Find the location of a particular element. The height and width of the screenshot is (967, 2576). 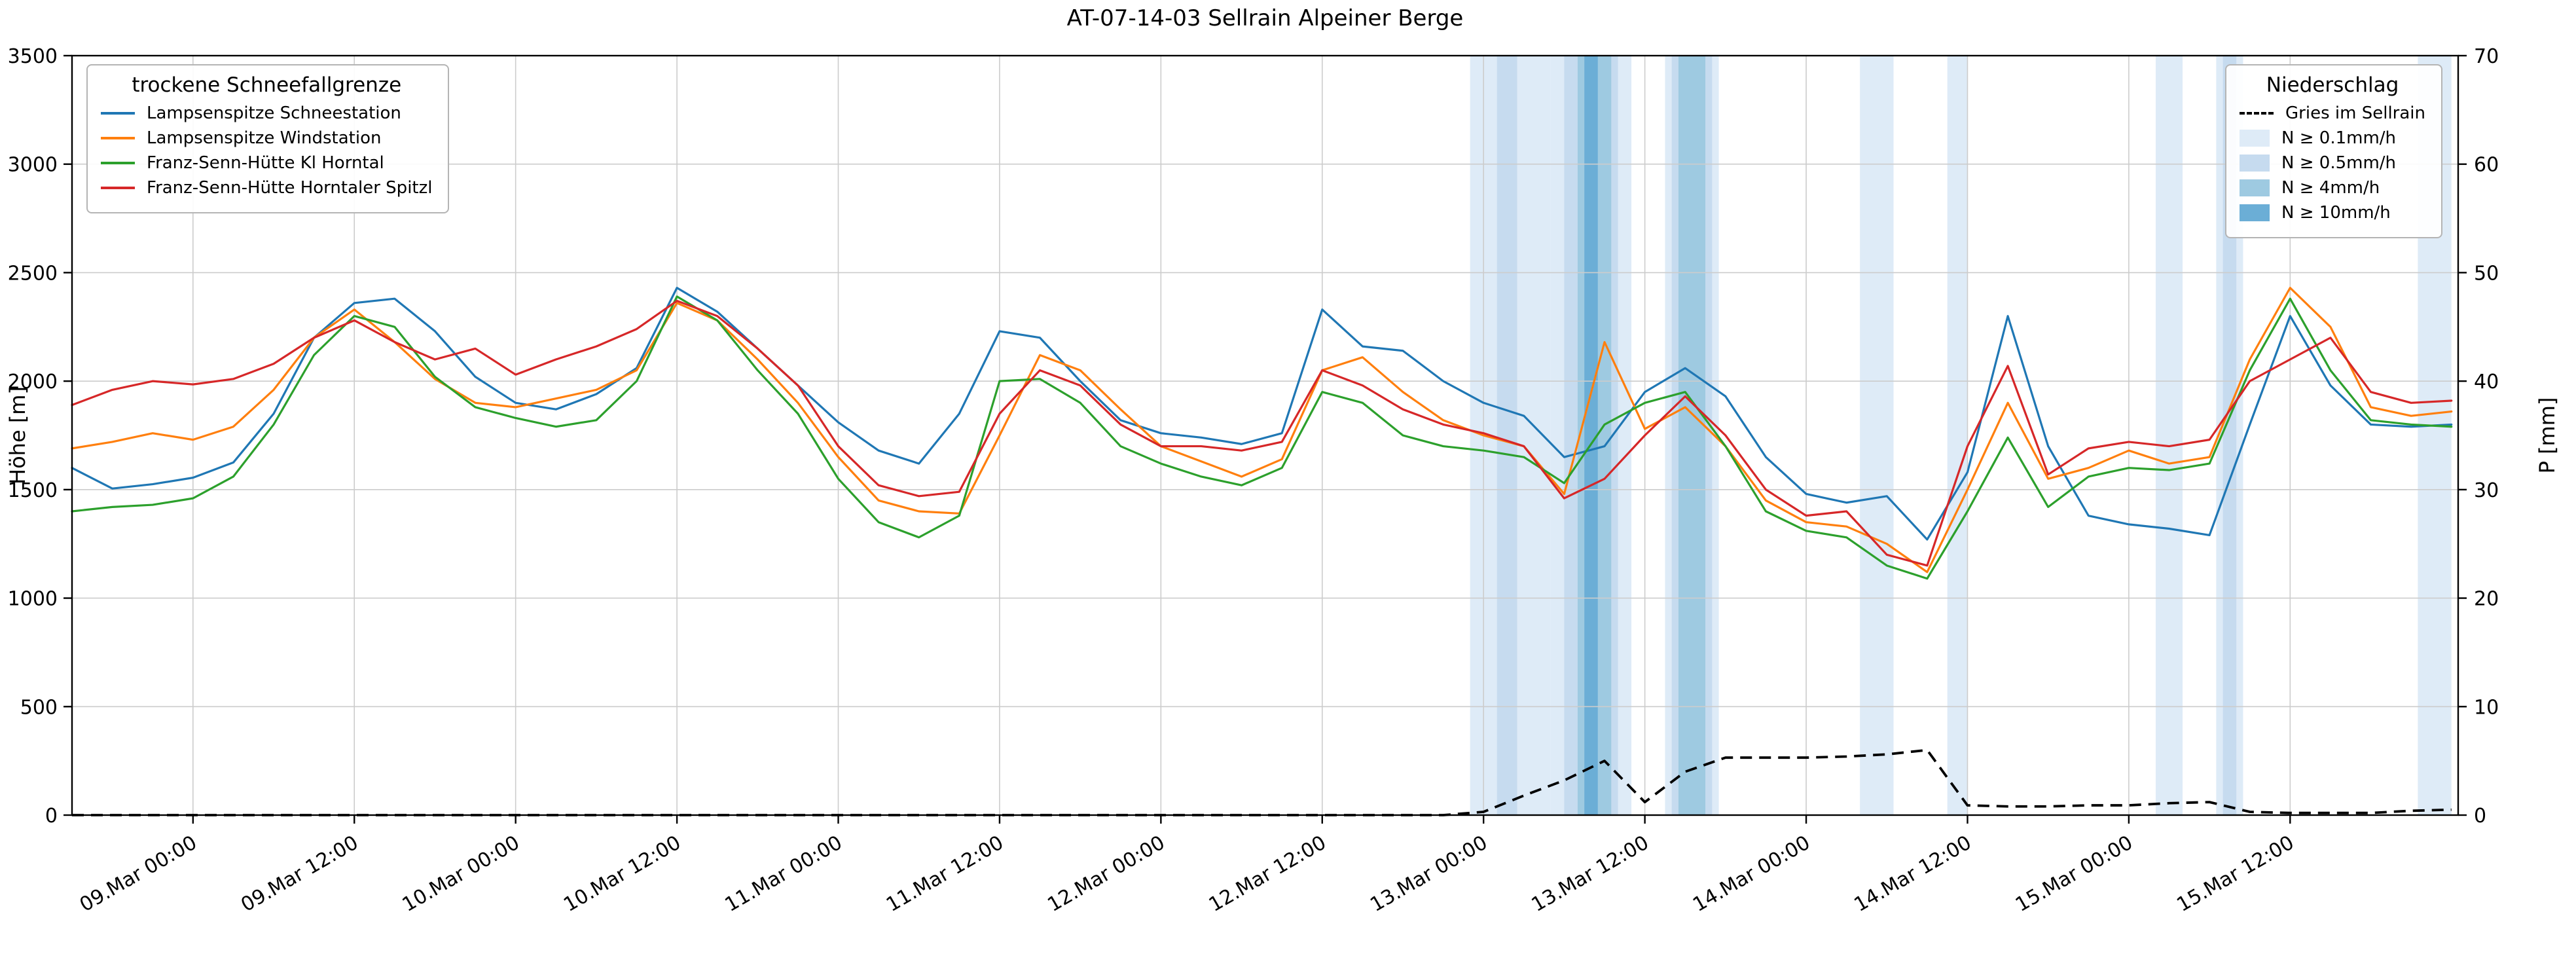

x-tick-label-6: 12.Mar 00:00 is located at coordinates (1106, 874).